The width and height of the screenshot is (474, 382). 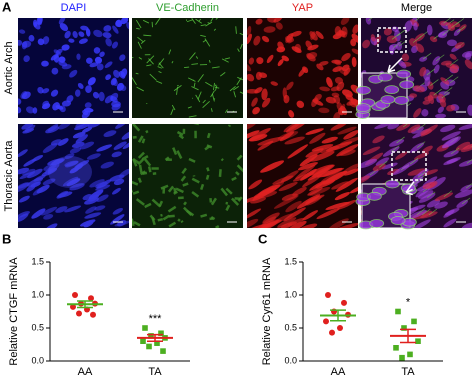 I want to click on row-label: Aortic Arch, so click(x=9, y=67).